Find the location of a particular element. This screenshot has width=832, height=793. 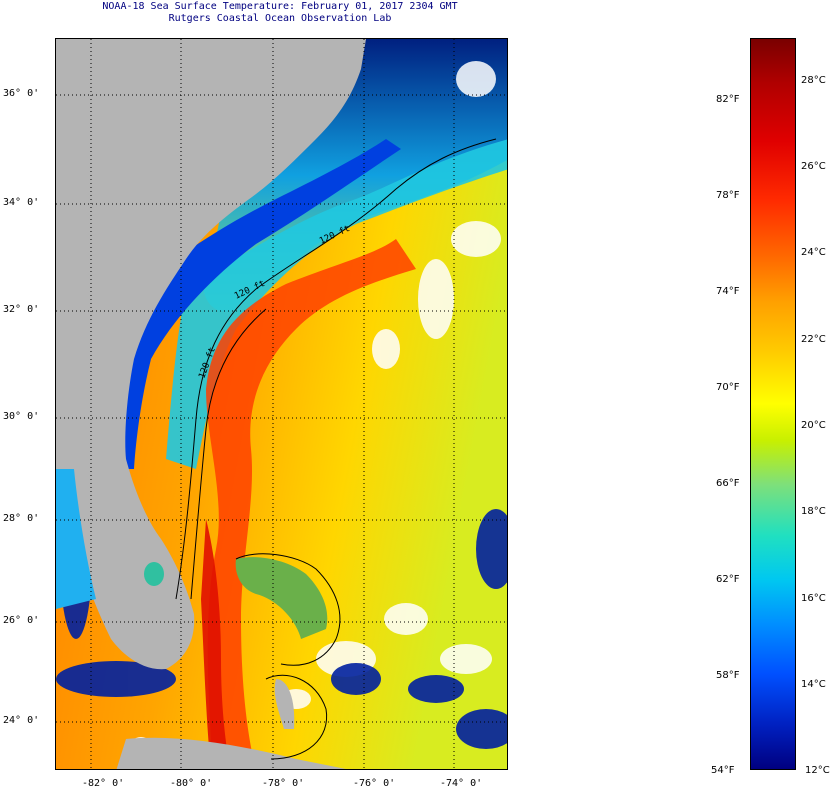

cbar-c-24: 24°C is located at coordinates (813, 252).